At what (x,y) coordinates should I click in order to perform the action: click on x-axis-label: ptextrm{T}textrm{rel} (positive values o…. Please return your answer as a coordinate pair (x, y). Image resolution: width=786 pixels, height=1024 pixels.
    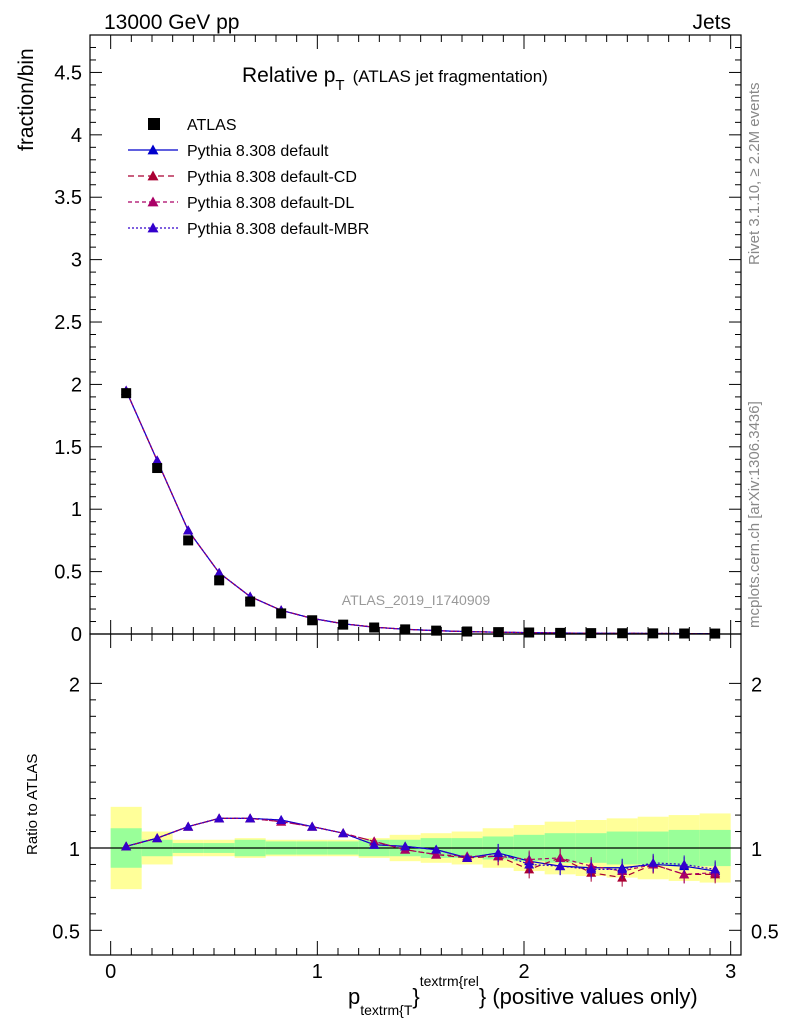
    Looking at the image, I should click on (523, 995).